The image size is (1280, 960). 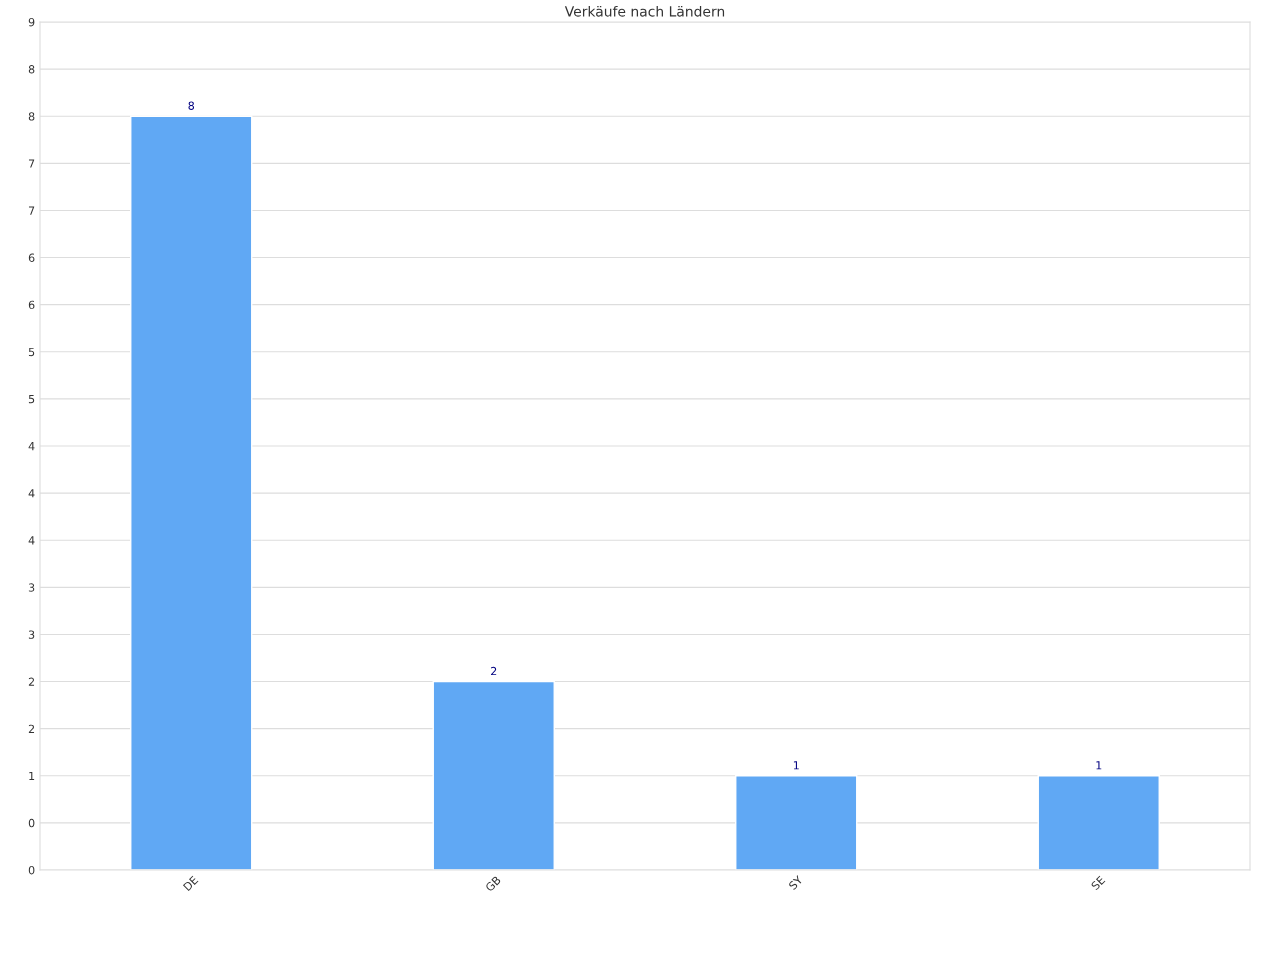 What do you see at coordinates (493, 883) in the screenshot?
I see `x-tick-label: GB` at bounding box center [493, 883].